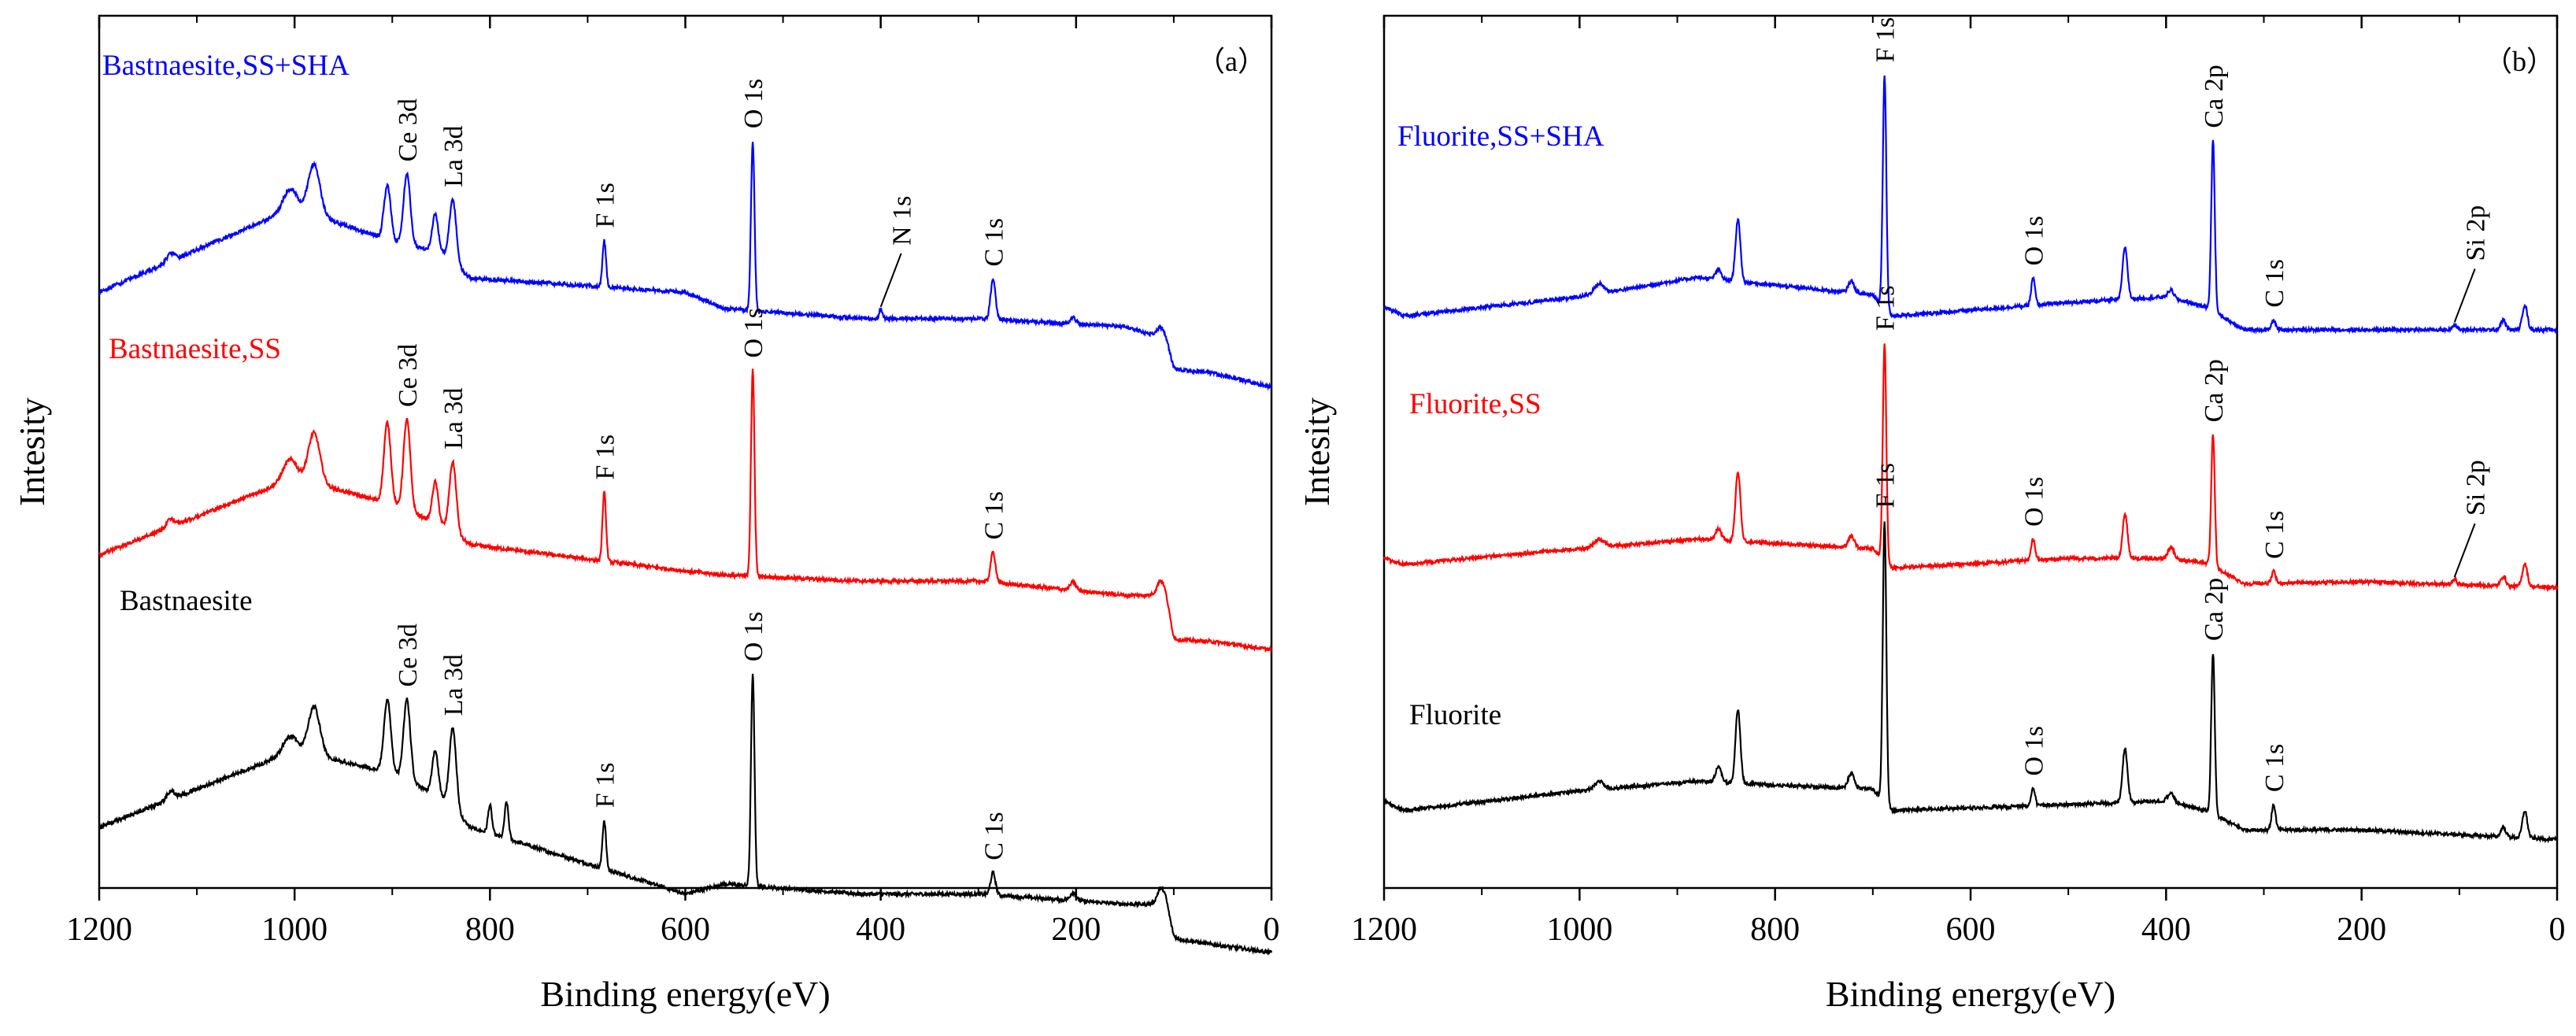  I want to click on series-label: Bastnaesite,SS+SHA, so click(226, 66).